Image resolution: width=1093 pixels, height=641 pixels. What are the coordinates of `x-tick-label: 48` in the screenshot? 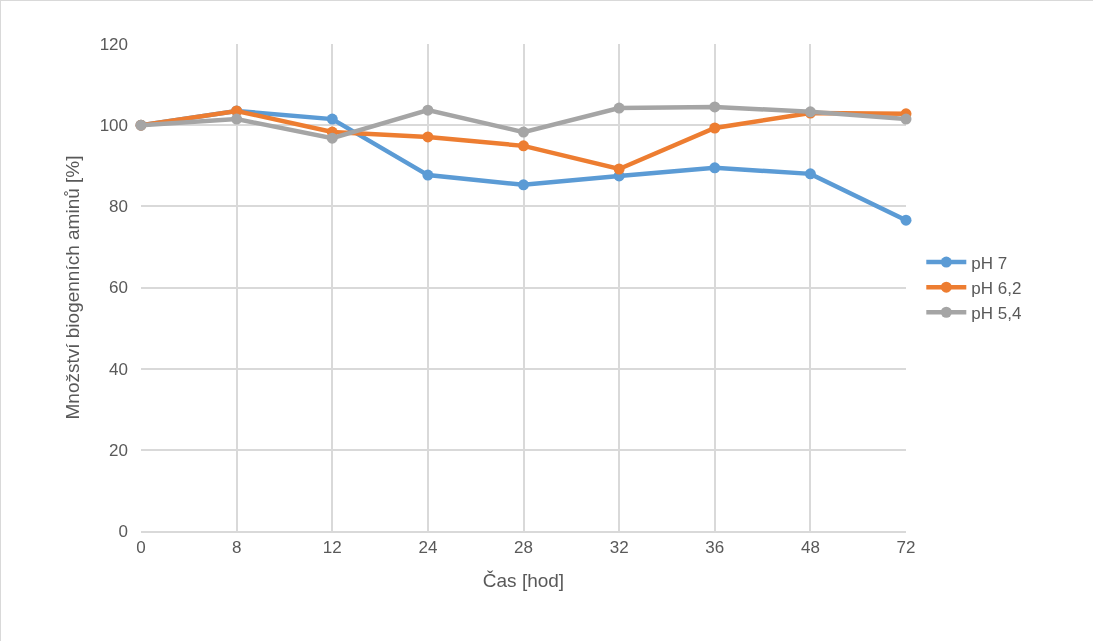 It's located at (810, 548).